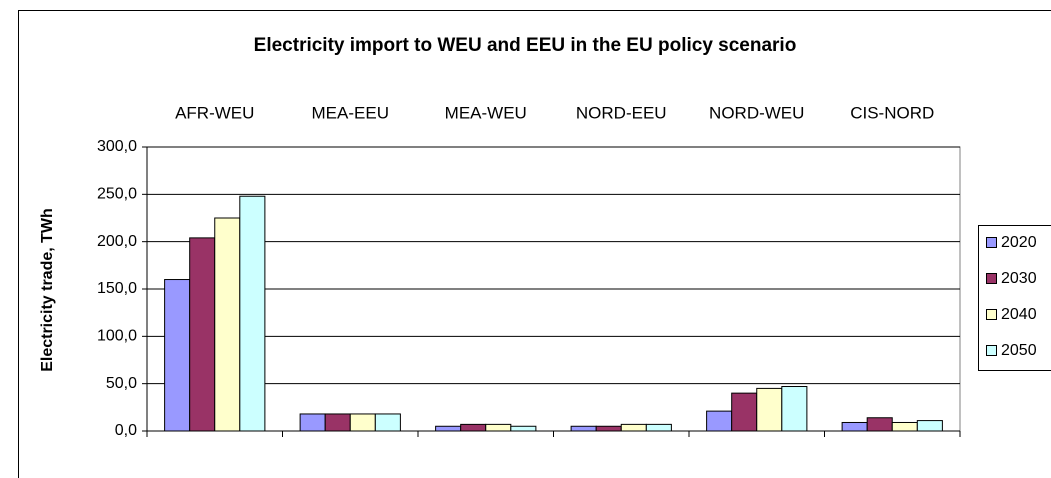 Image resolution: width=1051 pixels, height=478 pixels. Describe the element at coordinates (121, 383) in the screenshot. I see `y-tick-label: 50,0` at that location.